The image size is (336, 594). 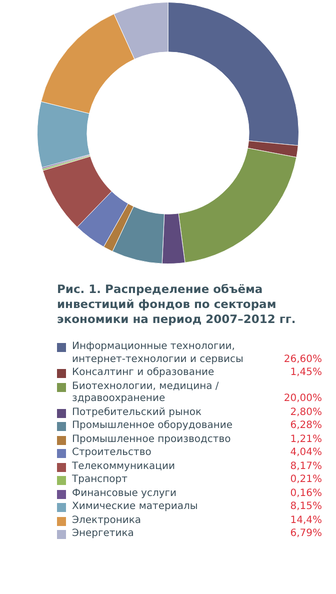 I want to click on legend-label: Транспорт, so click(x=100, y=480).